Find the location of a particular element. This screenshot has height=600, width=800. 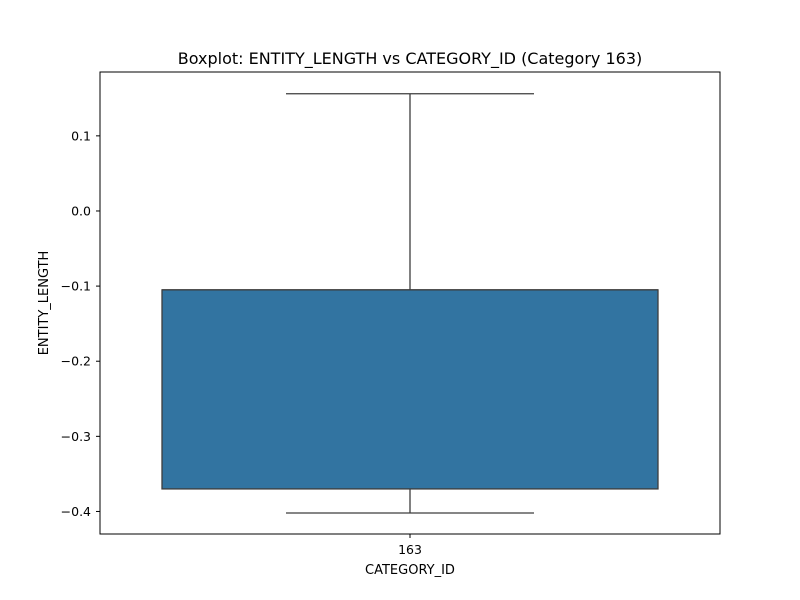

y-tick-label: −0.1 is located at coordinates (76, 286).